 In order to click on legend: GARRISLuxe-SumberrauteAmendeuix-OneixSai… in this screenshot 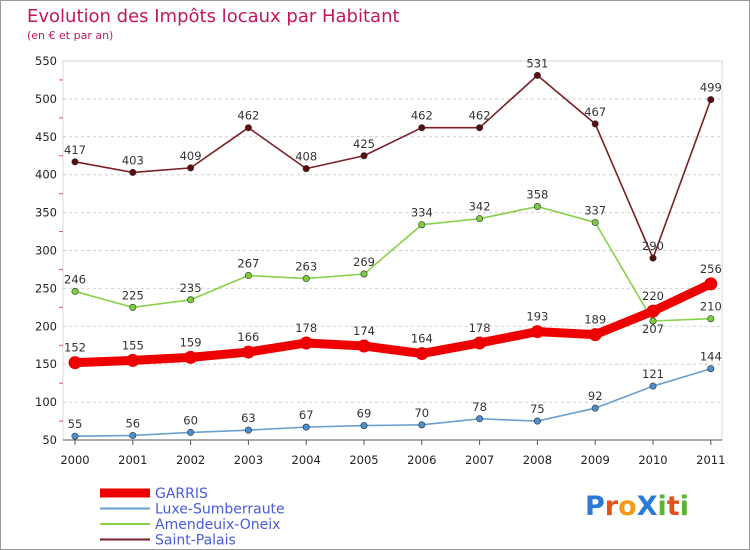, I will do `click(192, 517)`.